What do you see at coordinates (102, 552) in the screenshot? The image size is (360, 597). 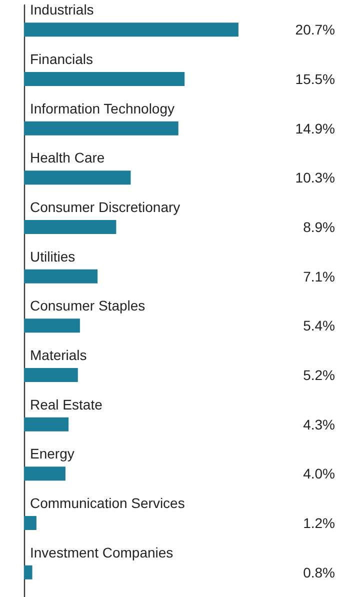 I see `y-tick-label: Investment Companies` at bounding box center [102, 552].